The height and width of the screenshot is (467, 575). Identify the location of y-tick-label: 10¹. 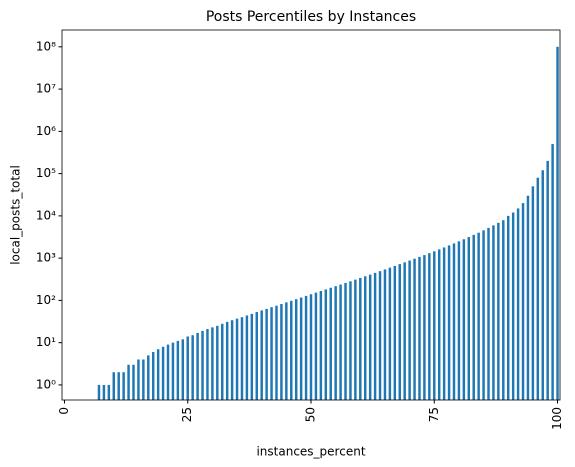
(46, 342).